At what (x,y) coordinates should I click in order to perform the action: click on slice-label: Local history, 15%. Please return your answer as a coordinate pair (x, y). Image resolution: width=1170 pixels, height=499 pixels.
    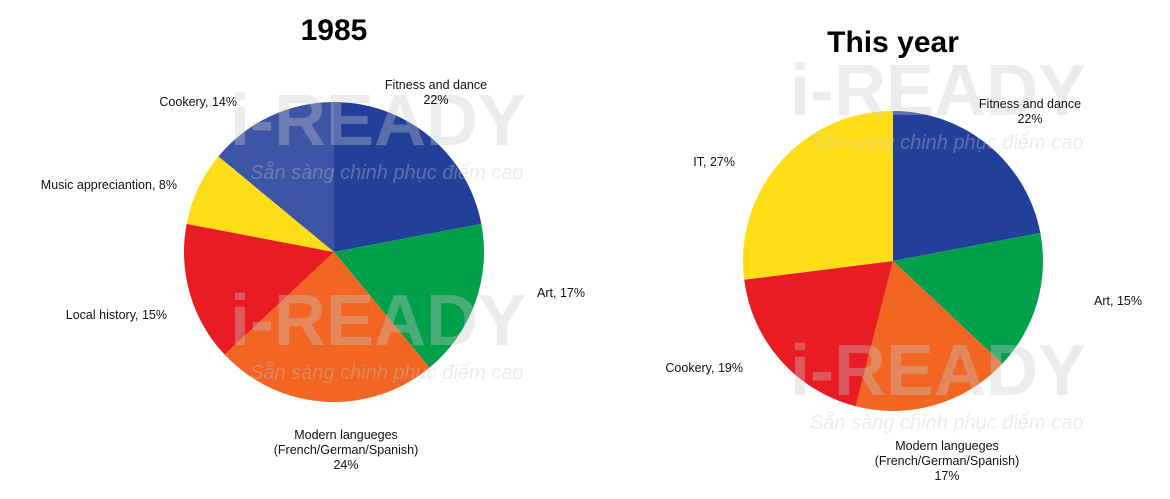
    Looking at the image, I should click on (116, 315).